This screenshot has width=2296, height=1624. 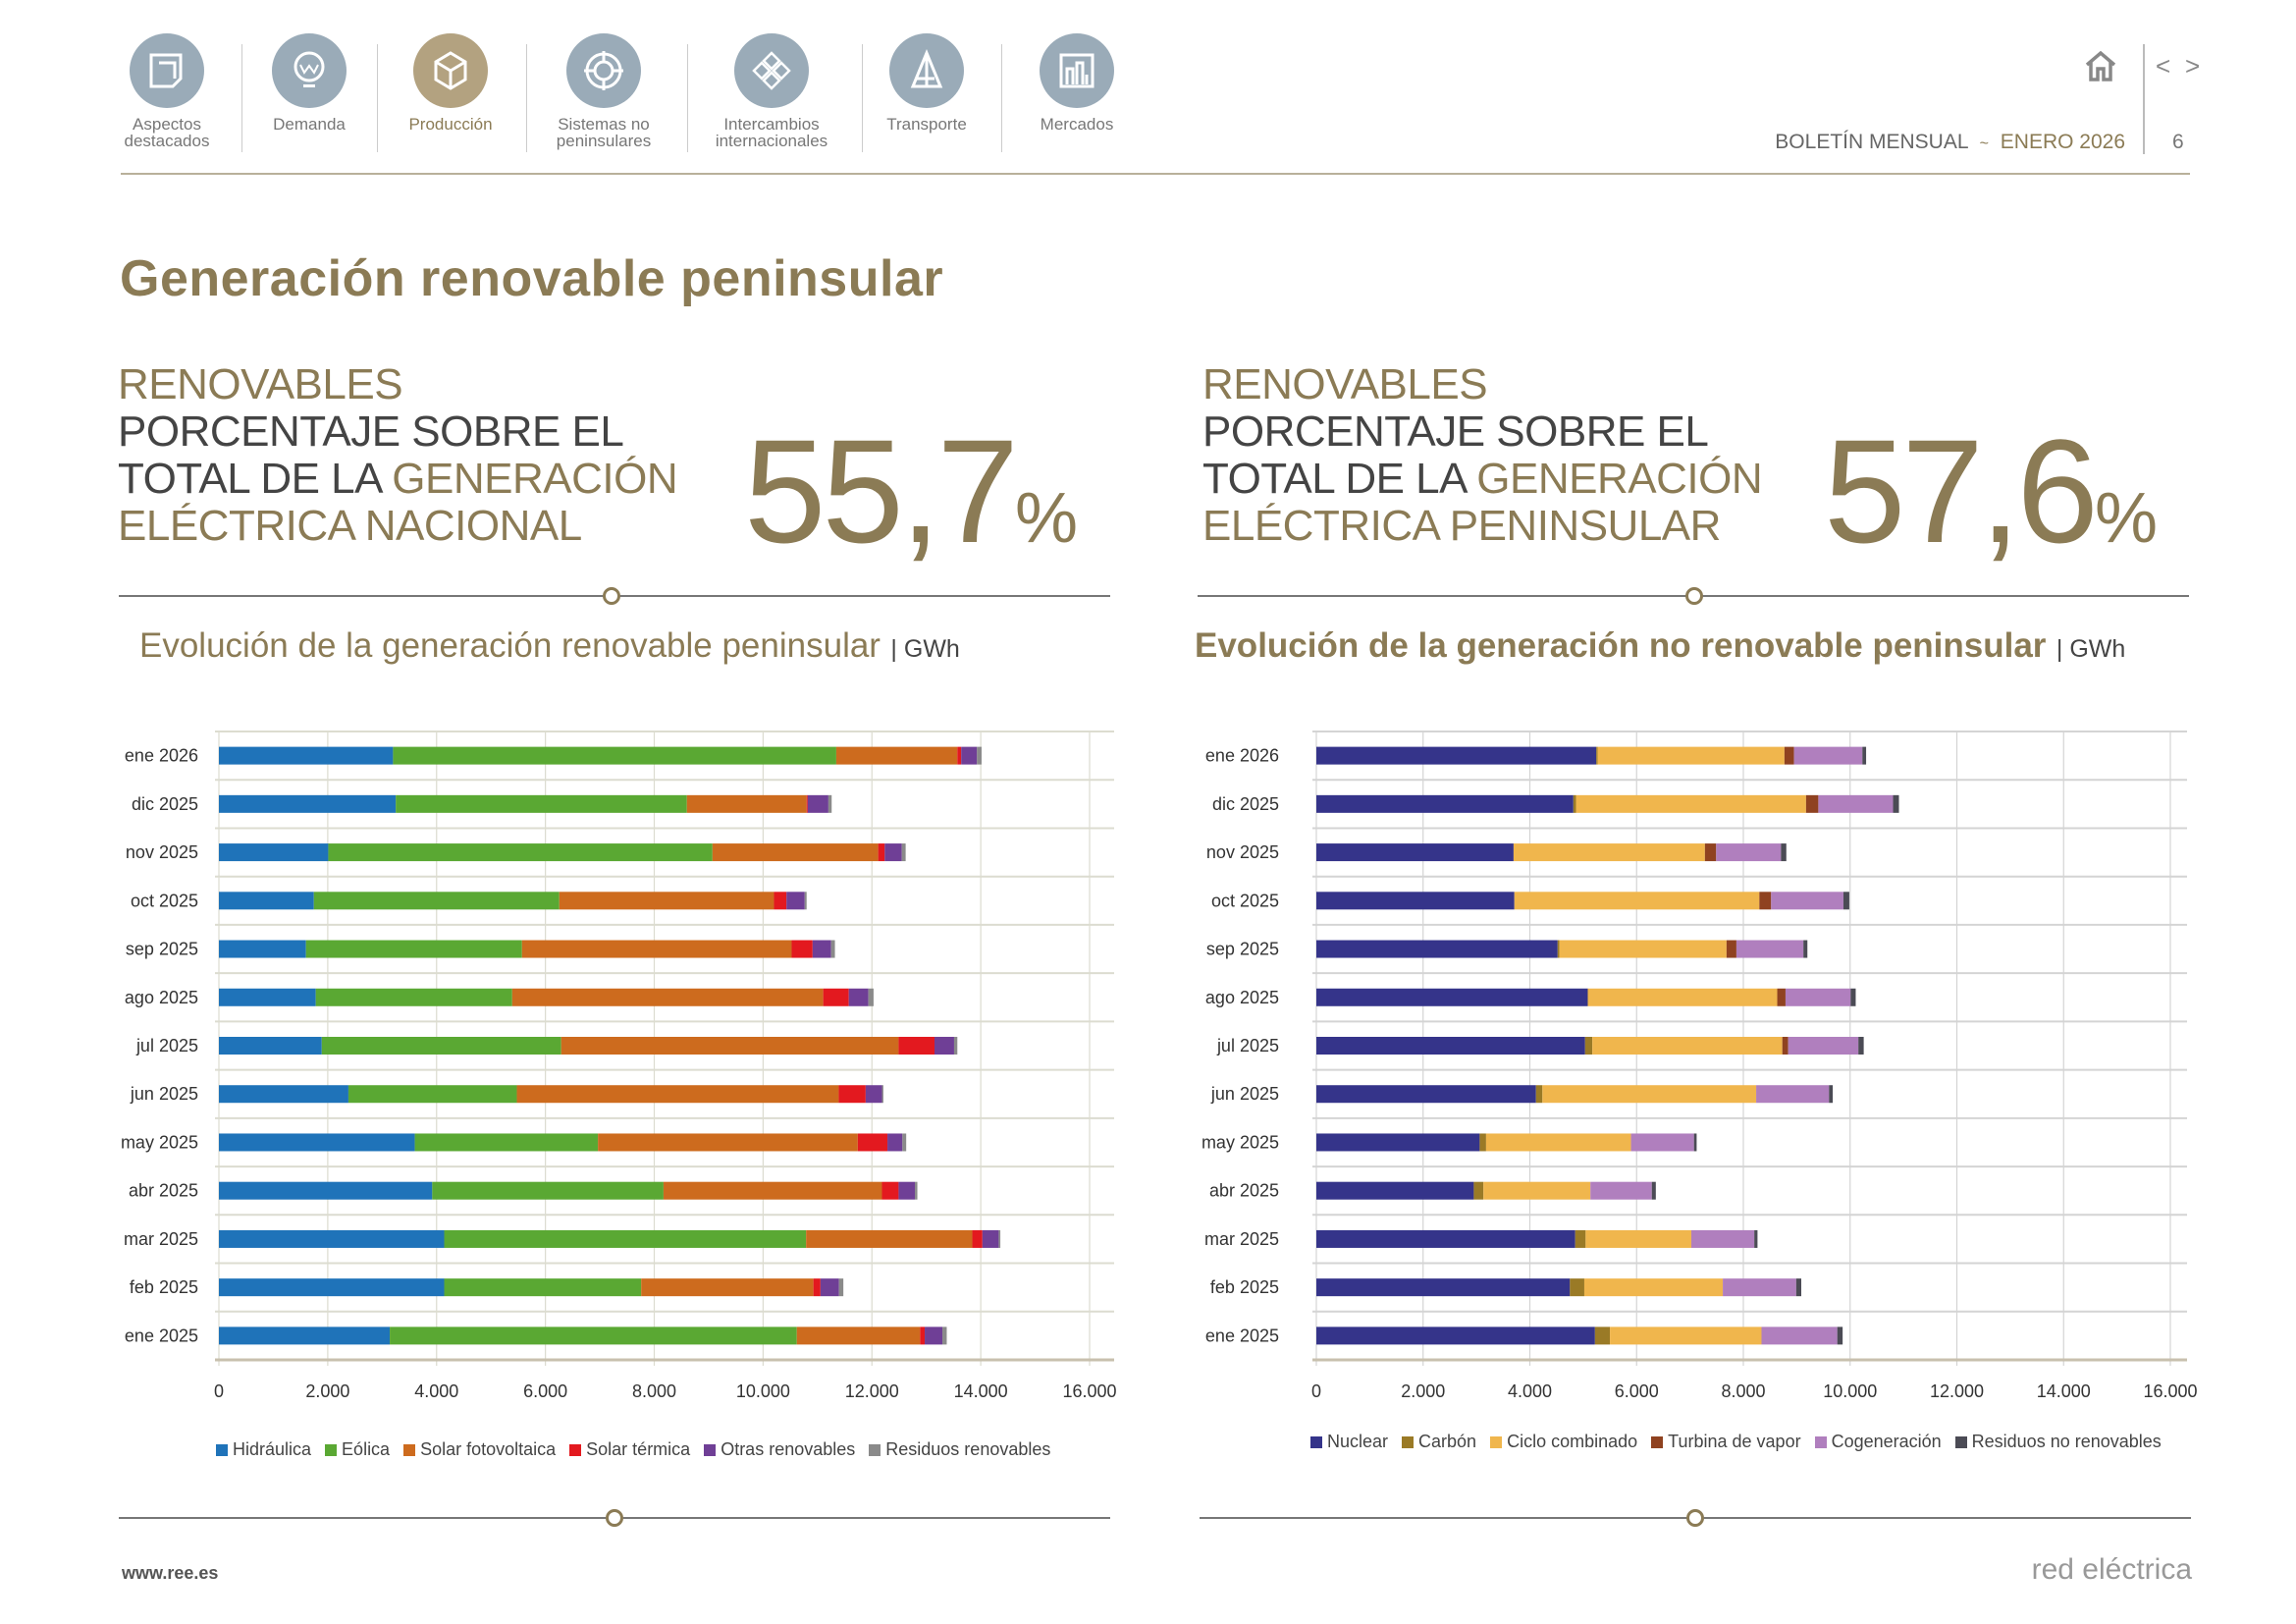 I want to click on hexagon-ornament-icon, so click(x=611, y=596).